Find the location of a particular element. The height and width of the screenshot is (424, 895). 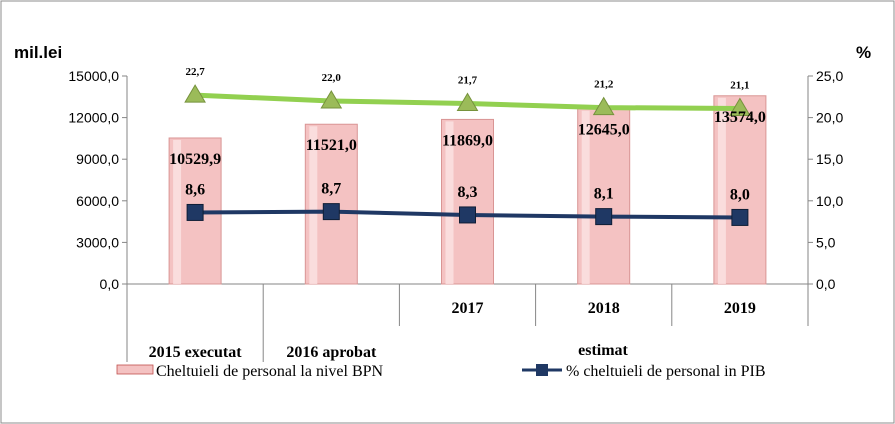

legend-bar-swatch is located at coordinates (135, 369).